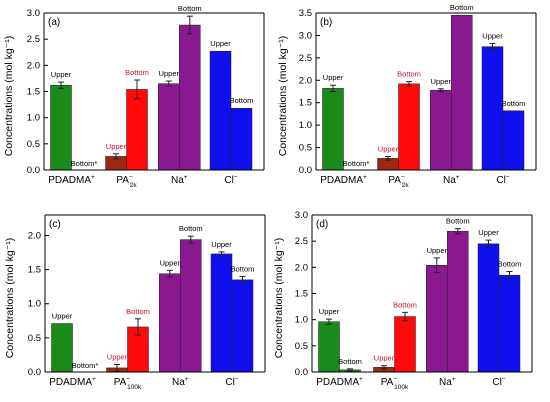  I want to click on panel-label: (c), so click(55, 224).